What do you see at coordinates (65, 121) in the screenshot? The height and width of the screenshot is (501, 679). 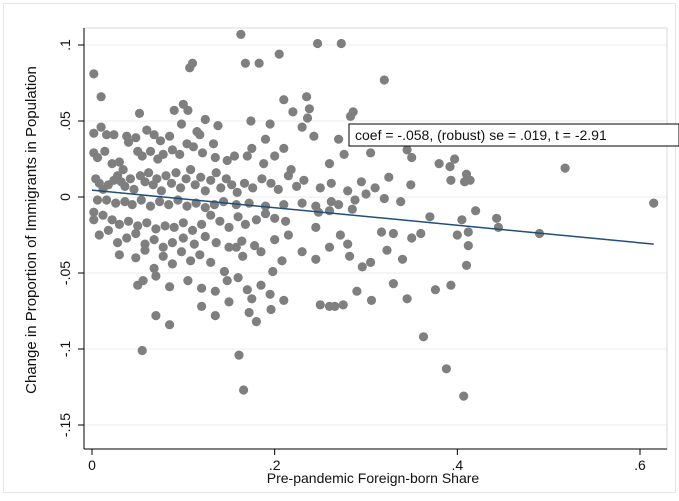 I see `y-tick-label: .05` at bounding box center [65, 121].